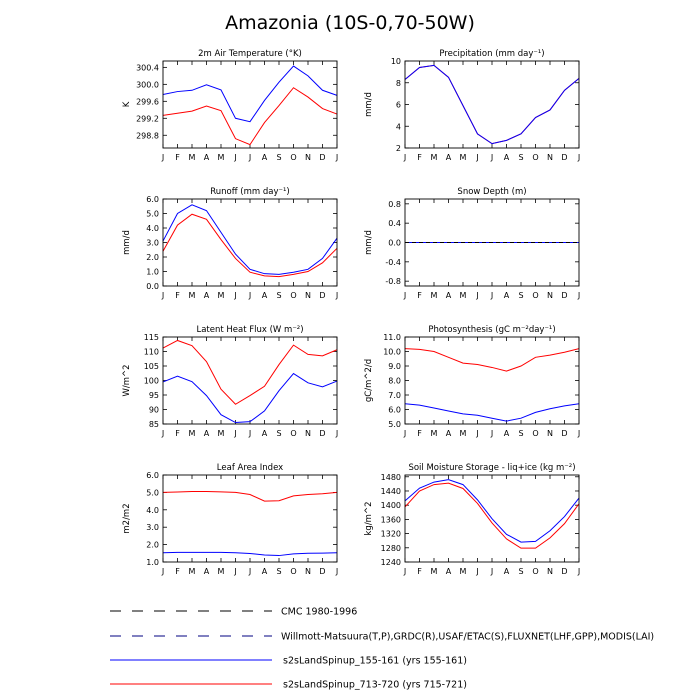 The width and height of the screenshot is (700, 700). What do you see at coordinates (151, 352) in the screenshot?
I see `y-tick-label: 110` at bounding box center [151, 352].